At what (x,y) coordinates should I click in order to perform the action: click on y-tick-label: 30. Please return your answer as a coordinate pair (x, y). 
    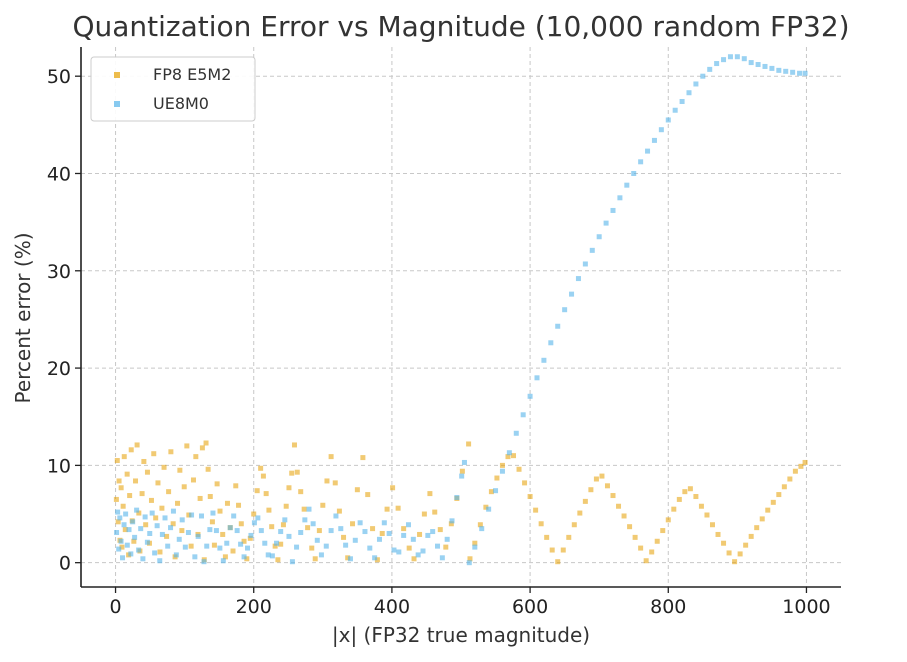
    Looking at the image, I should click on (59, 272).